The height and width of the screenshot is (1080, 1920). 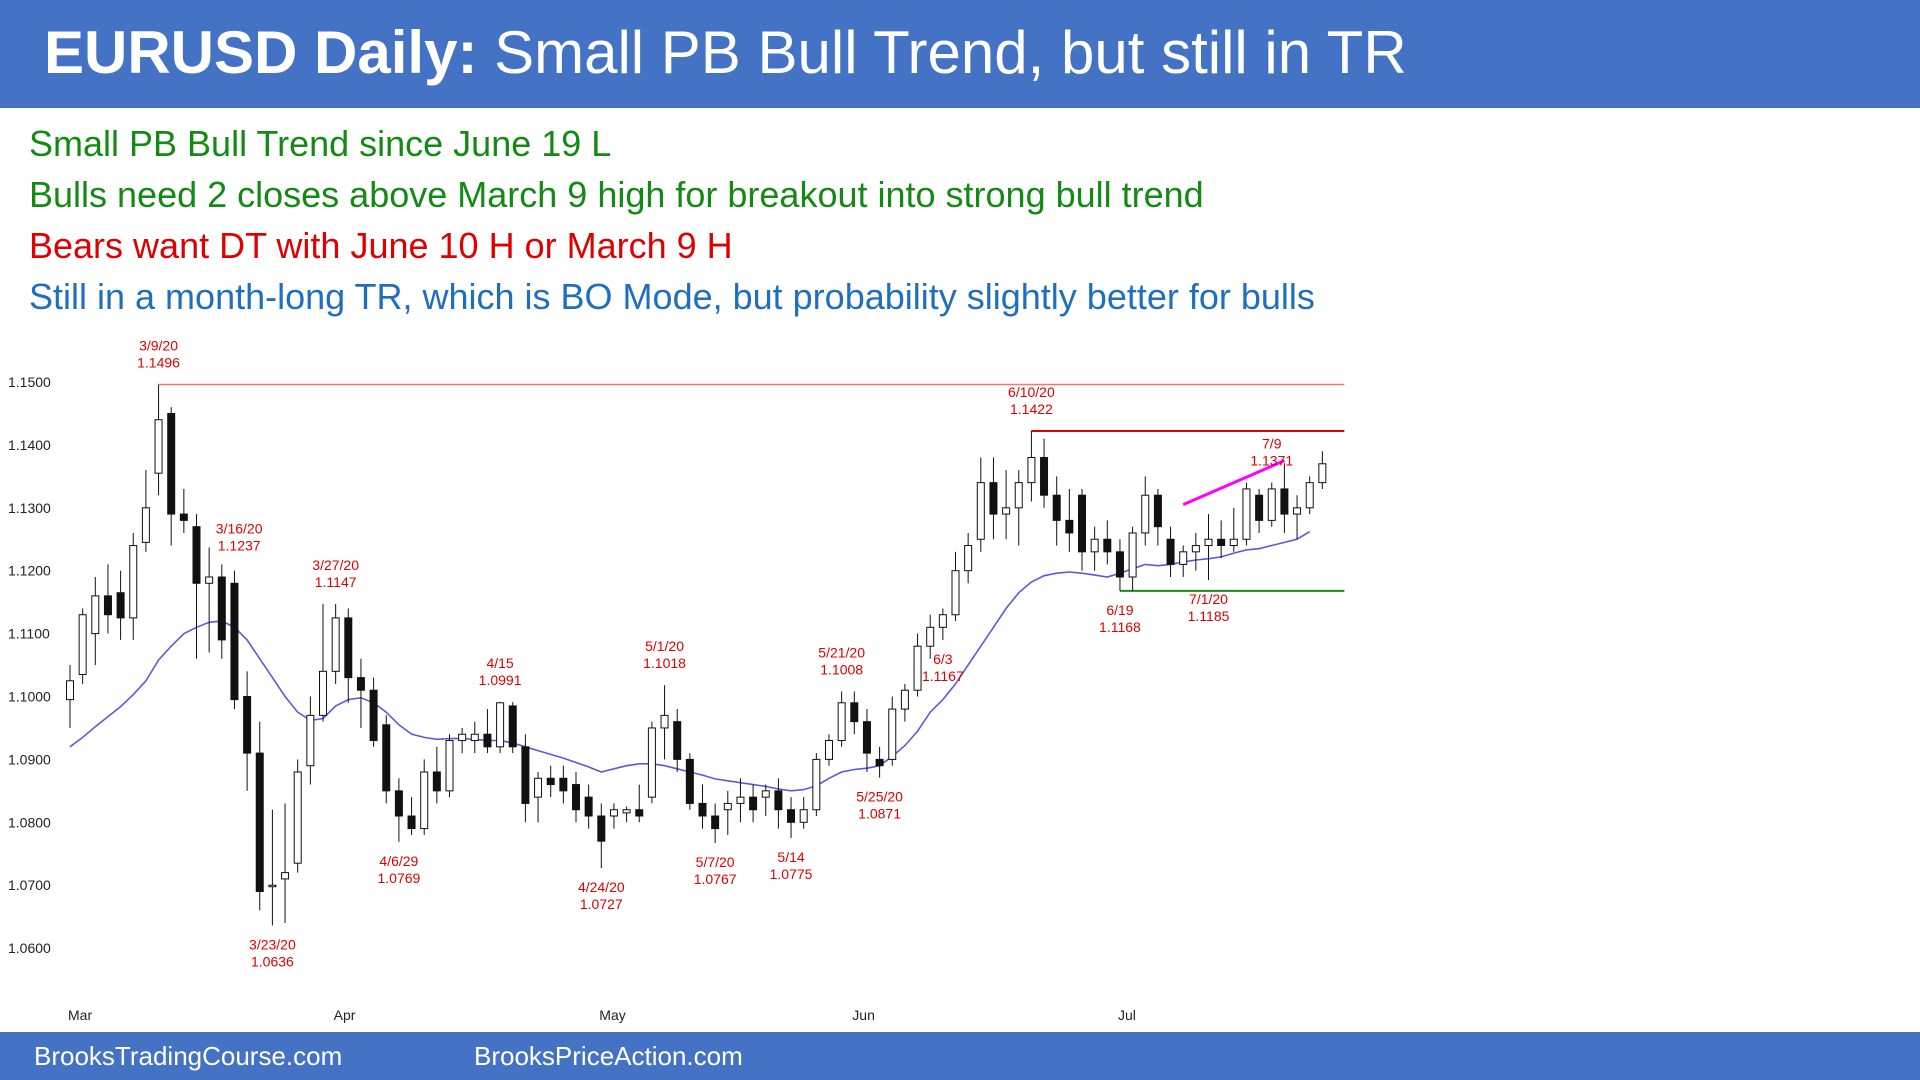 What do you see at coordinates (239, 528) in the screenshot?
I see `annotation-date: 3/16/20` at bounding box center [239, 528].